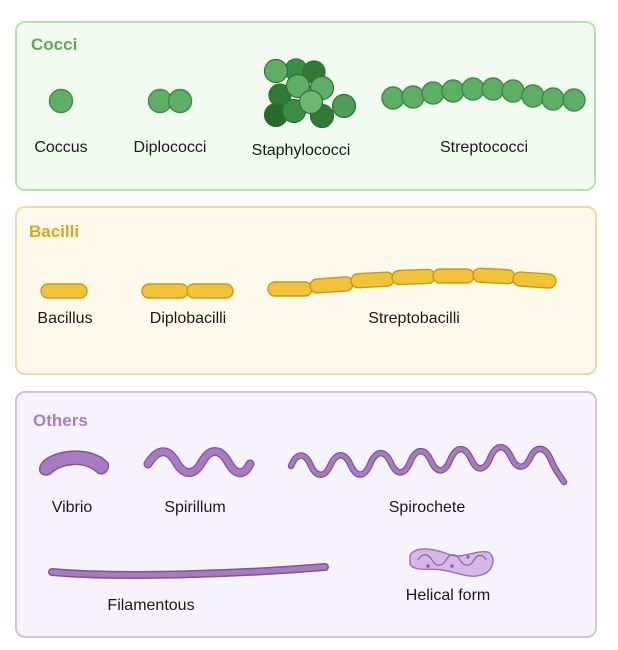 The height and width of the screenshot is (650, 618). Describe the element at coordinates (170, 101) in the screenshot. I see `diplococci-icon` at that location.